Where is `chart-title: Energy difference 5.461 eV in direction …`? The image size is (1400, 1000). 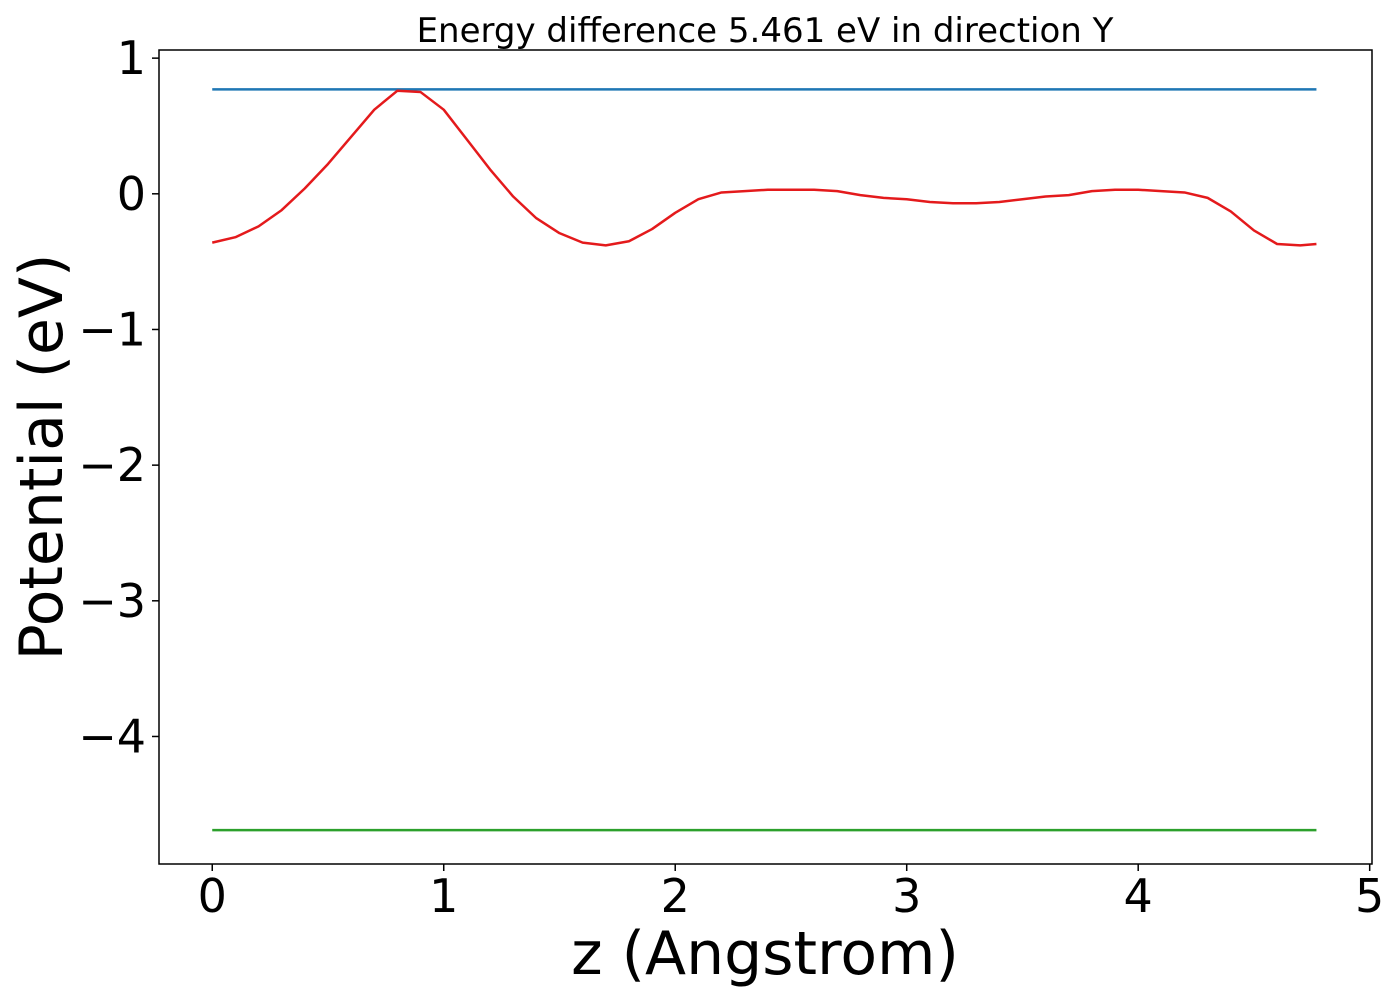 chart-title: Energy difference 5.461 eV in direction … is located at coordinates (765, 31).